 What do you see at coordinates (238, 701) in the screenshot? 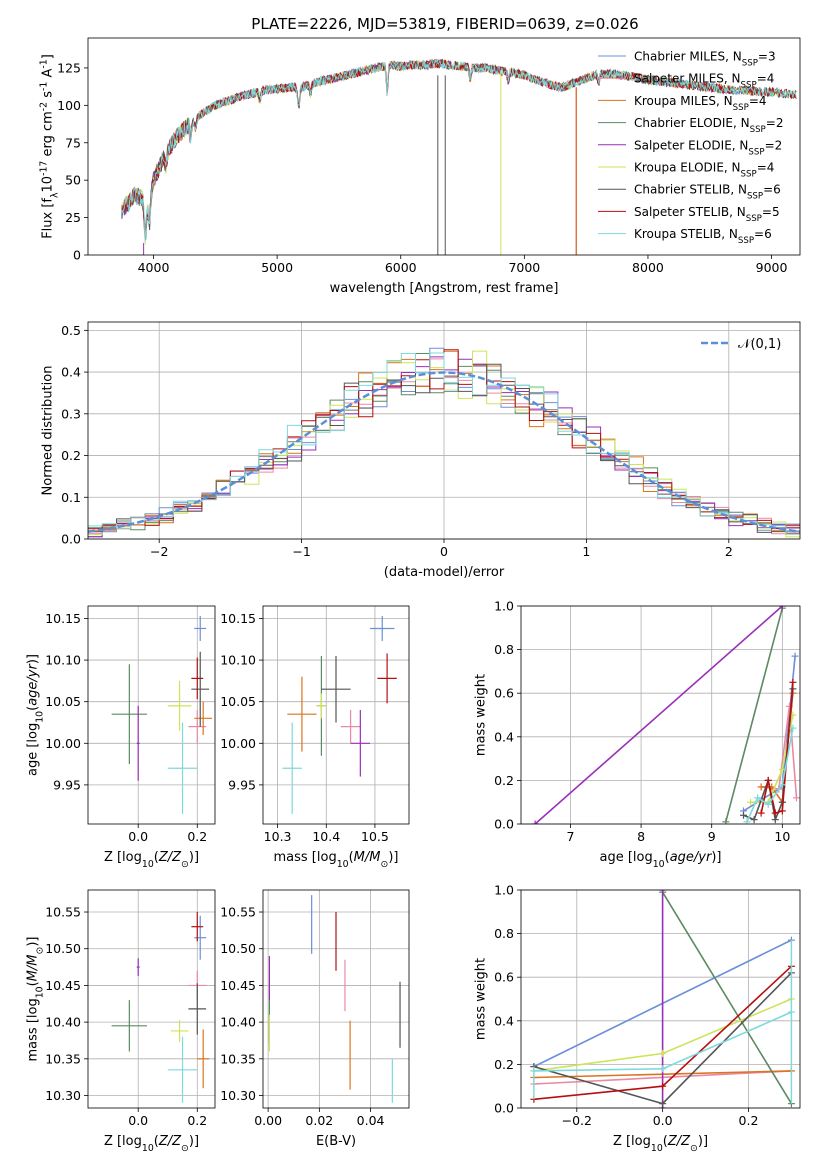
I see `y-tick-label: 10.05` at bounding box center [238, 701].